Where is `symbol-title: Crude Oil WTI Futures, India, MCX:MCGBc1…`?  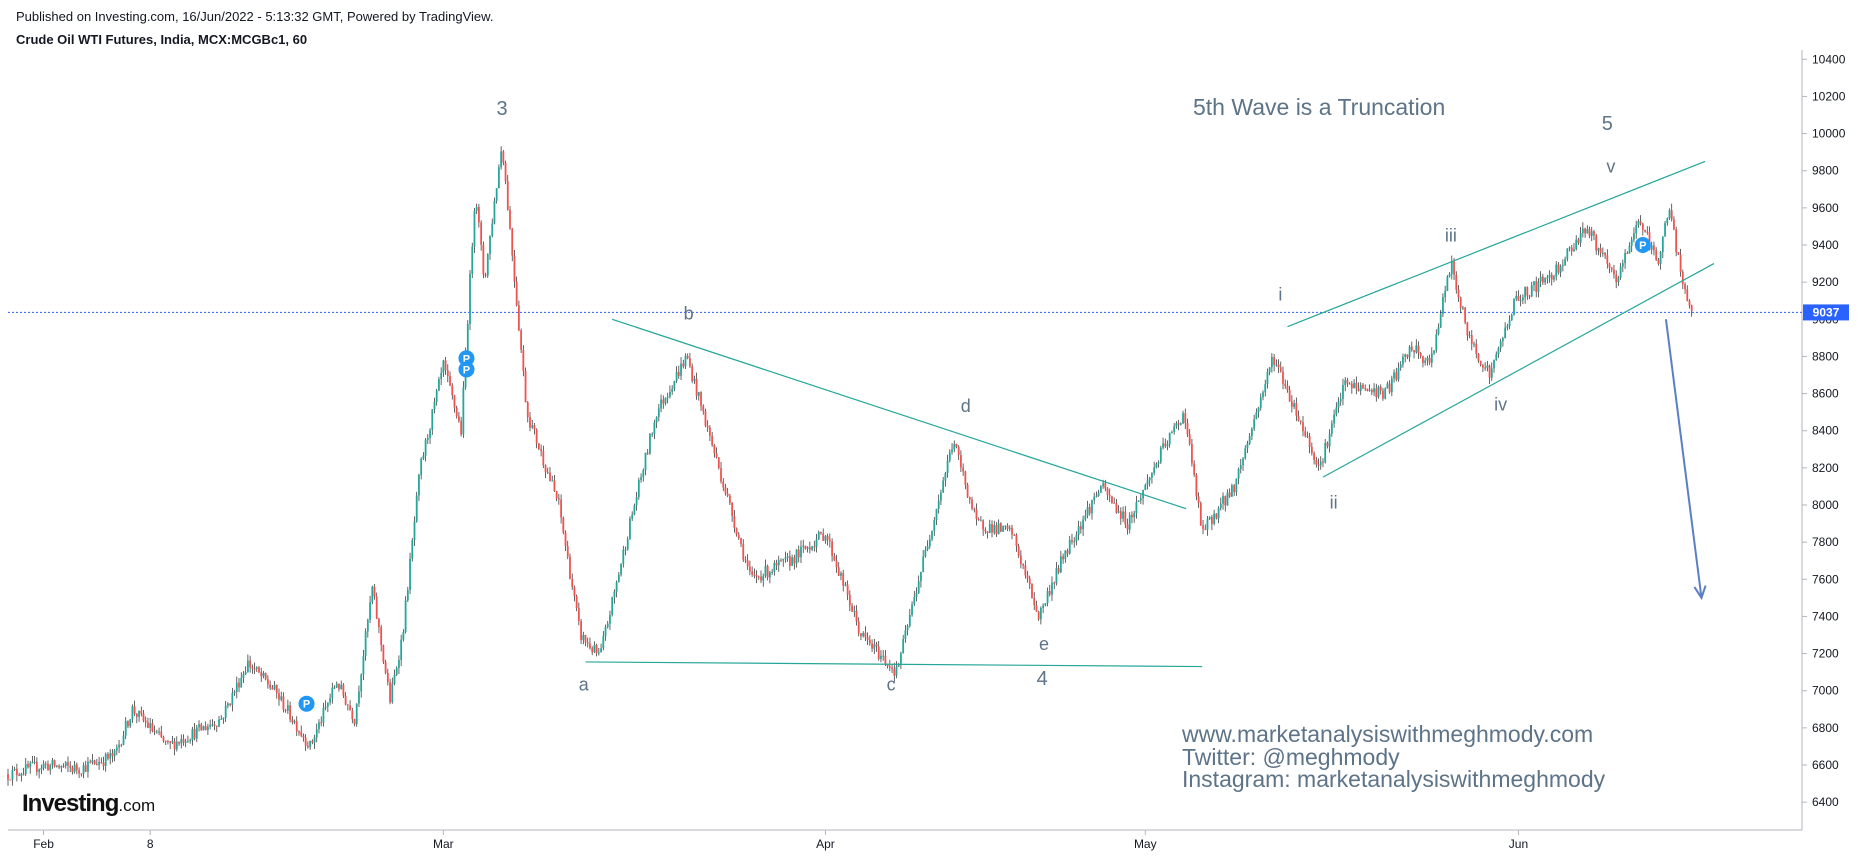 symbol-title: Crude Oil WTI Futures, India, MCX:MCGBc1… is located at coordinates (162, 39).